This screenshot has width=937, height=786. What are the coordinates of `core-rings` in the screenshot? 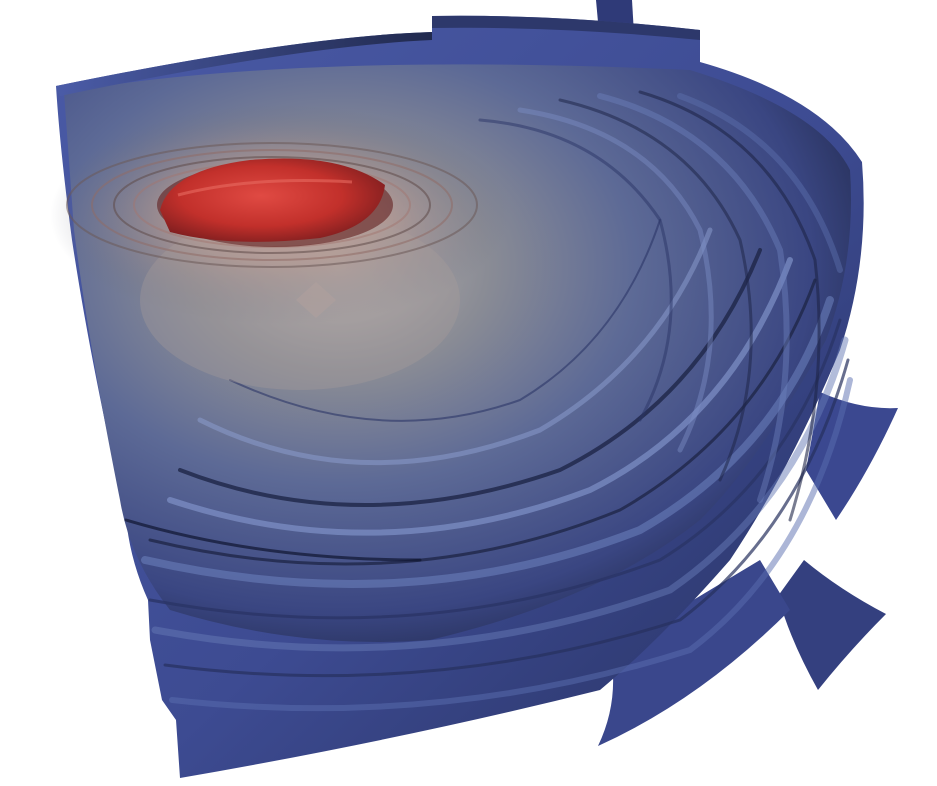 It's located at (272, 205).